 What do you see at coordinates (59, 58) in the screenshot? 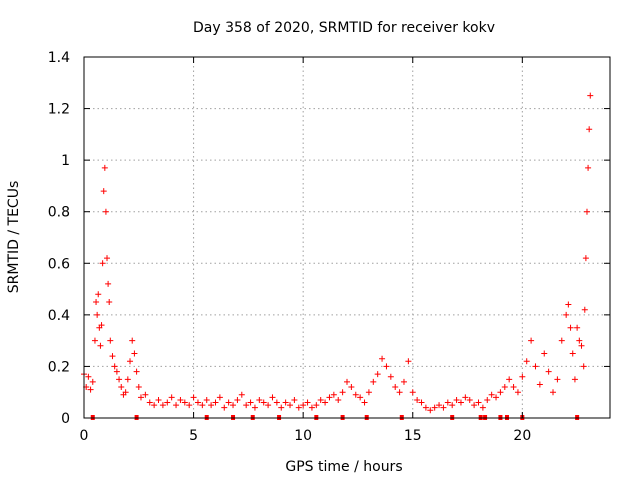
I see `y-tick-label: 1.4` at bounding box center [59, 58].